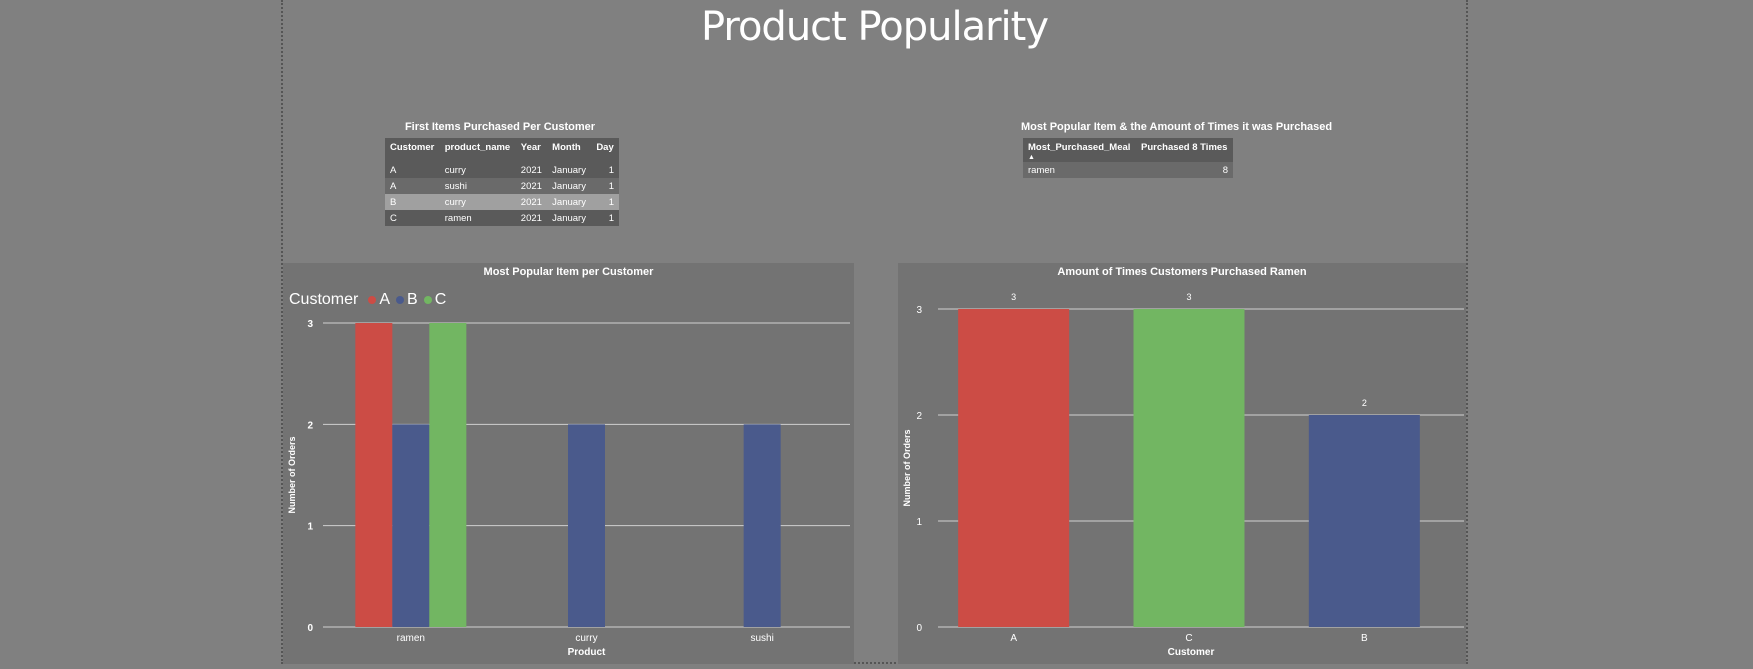 This screenshot has height=669, width=1753. I want to click on table-row: A sushi 2021 January 1, so click(502, 186).